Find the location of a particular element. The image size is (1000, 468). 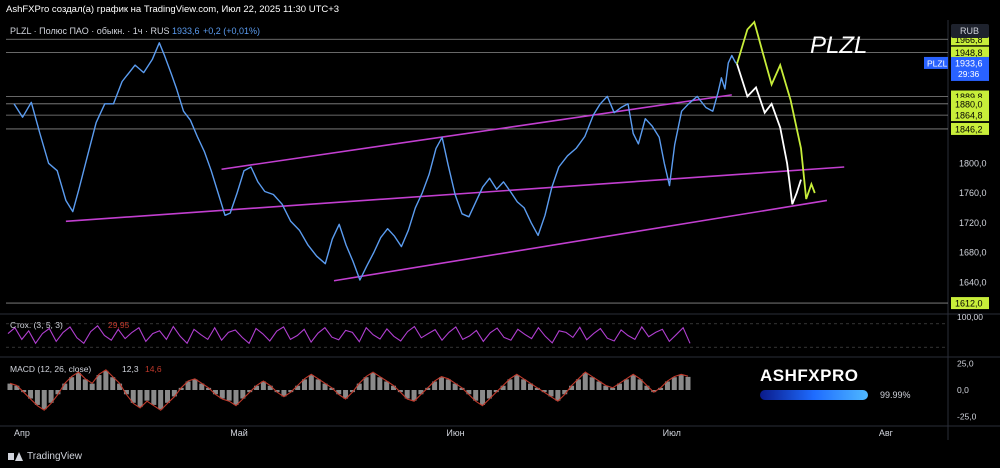

macd-line is located at coordinates (349, 390).